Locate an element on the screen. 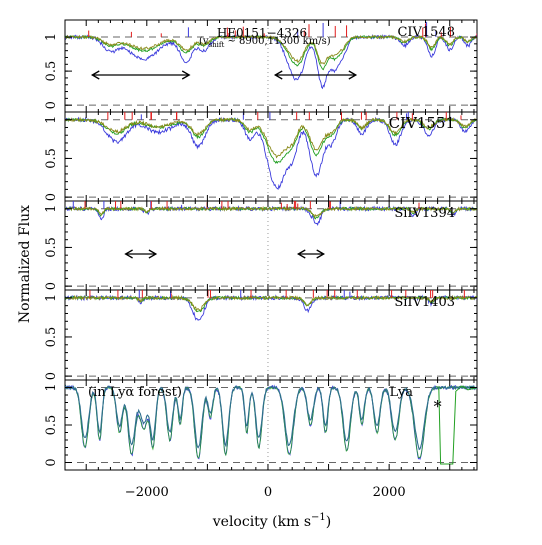  panel-civ1548: 0 0.5 1 CIV1548 is located at coordinates (261, 66).